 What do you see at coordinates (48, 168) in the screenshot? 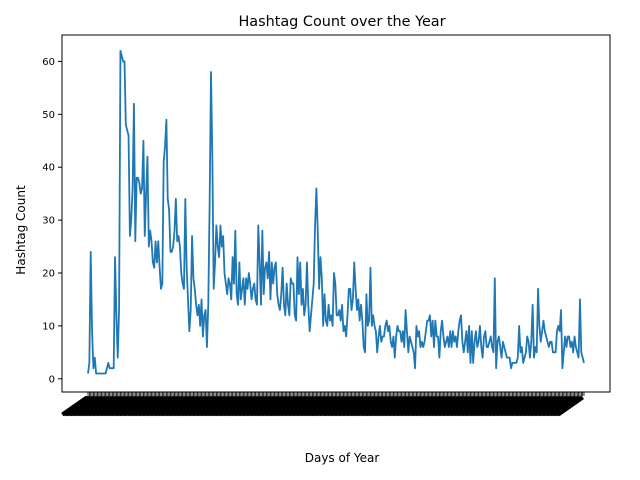
I see `y-tick-label: 40` at bounding box center [48, 168].